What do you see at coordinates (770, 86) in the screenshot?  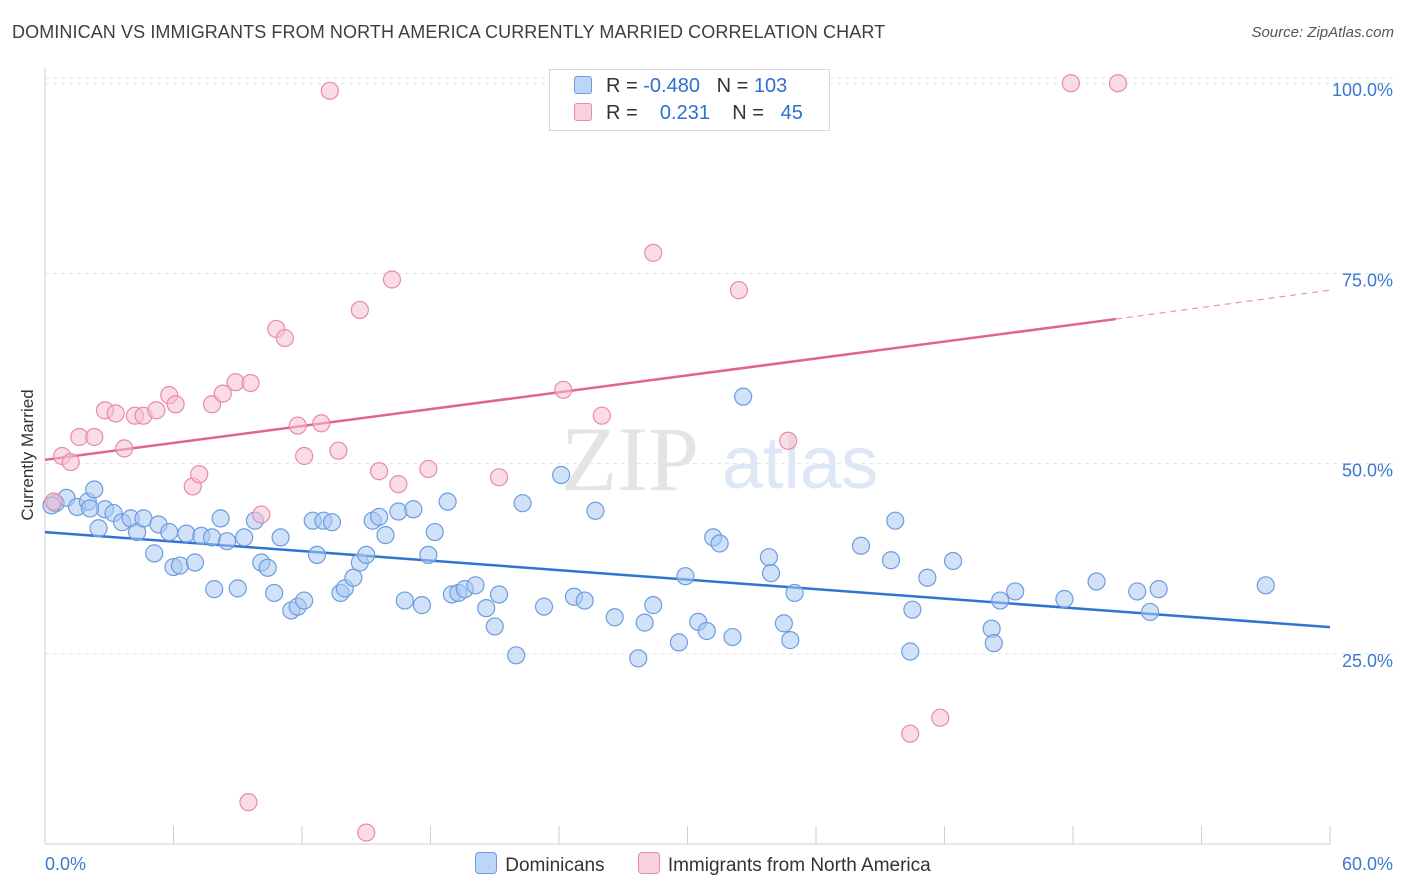 I see `legend-n-value: 103` at bounding box center [770, 86].